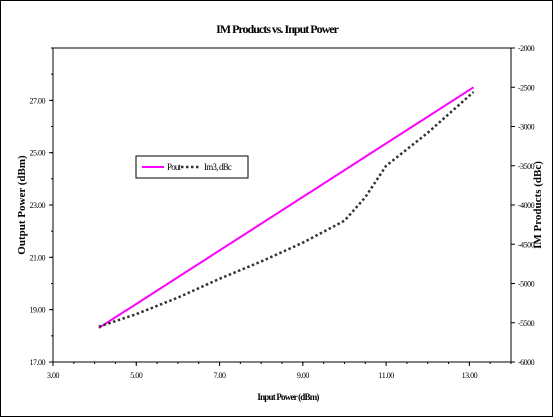 The width and height of the screenshot is (553, 418). I want to click on x-tick-label: 13.00, so click(470, 375).